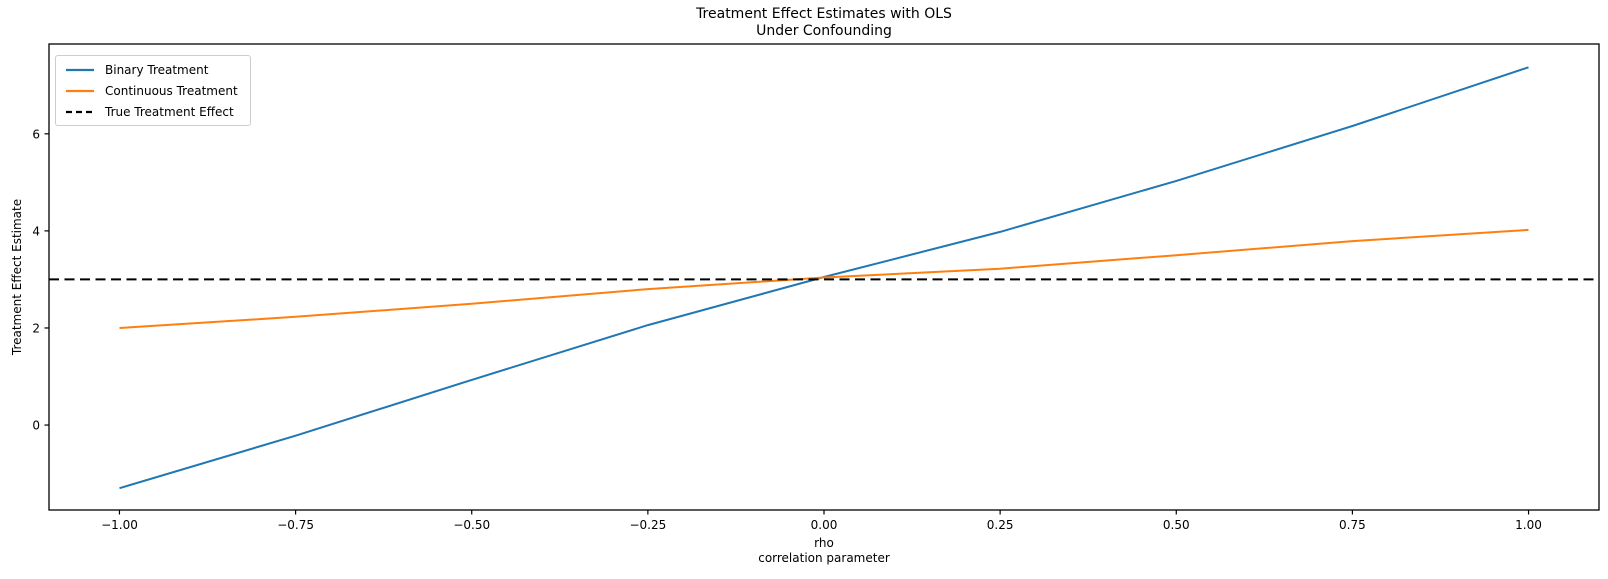  Describe the element at coordinates (157, 69) in the screenshot. I see `legend-label: Binary Treatment` at that location.